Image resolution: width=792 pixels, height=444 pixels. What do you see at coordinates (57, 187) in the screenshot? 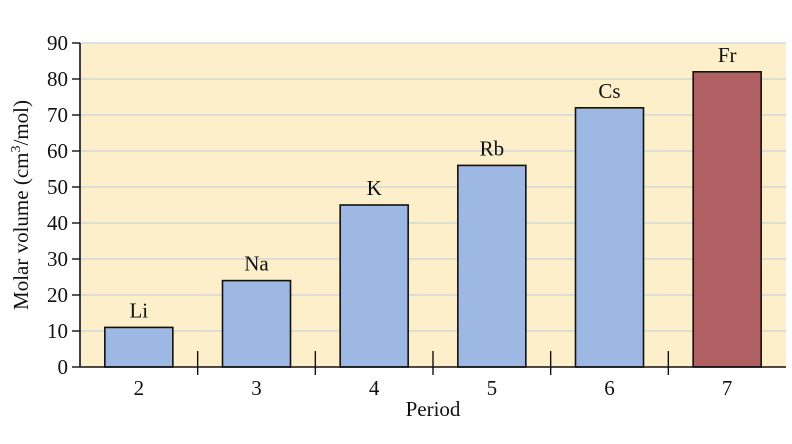
I see `y-tick-label: 50` at bounding box center [57, 187].